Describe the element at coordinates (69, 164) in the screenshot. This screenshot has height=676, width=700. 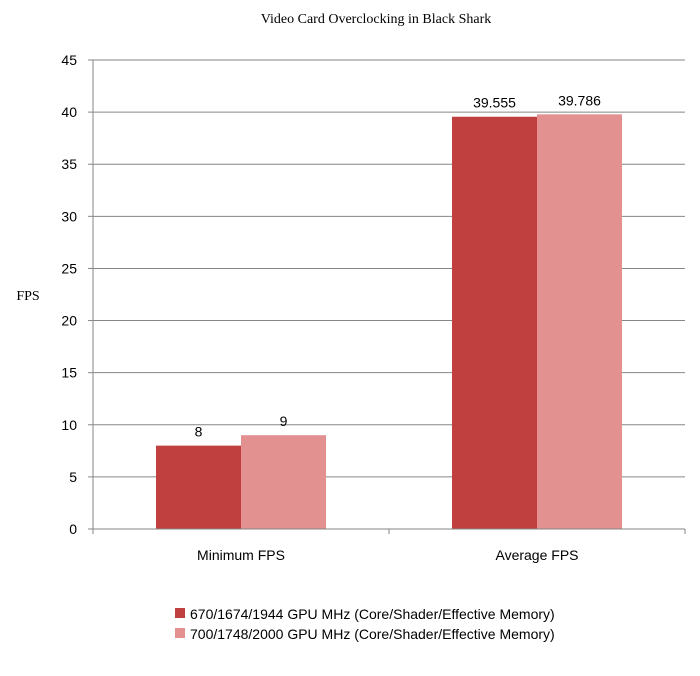
I see `y-tick-label: 35` at that location.